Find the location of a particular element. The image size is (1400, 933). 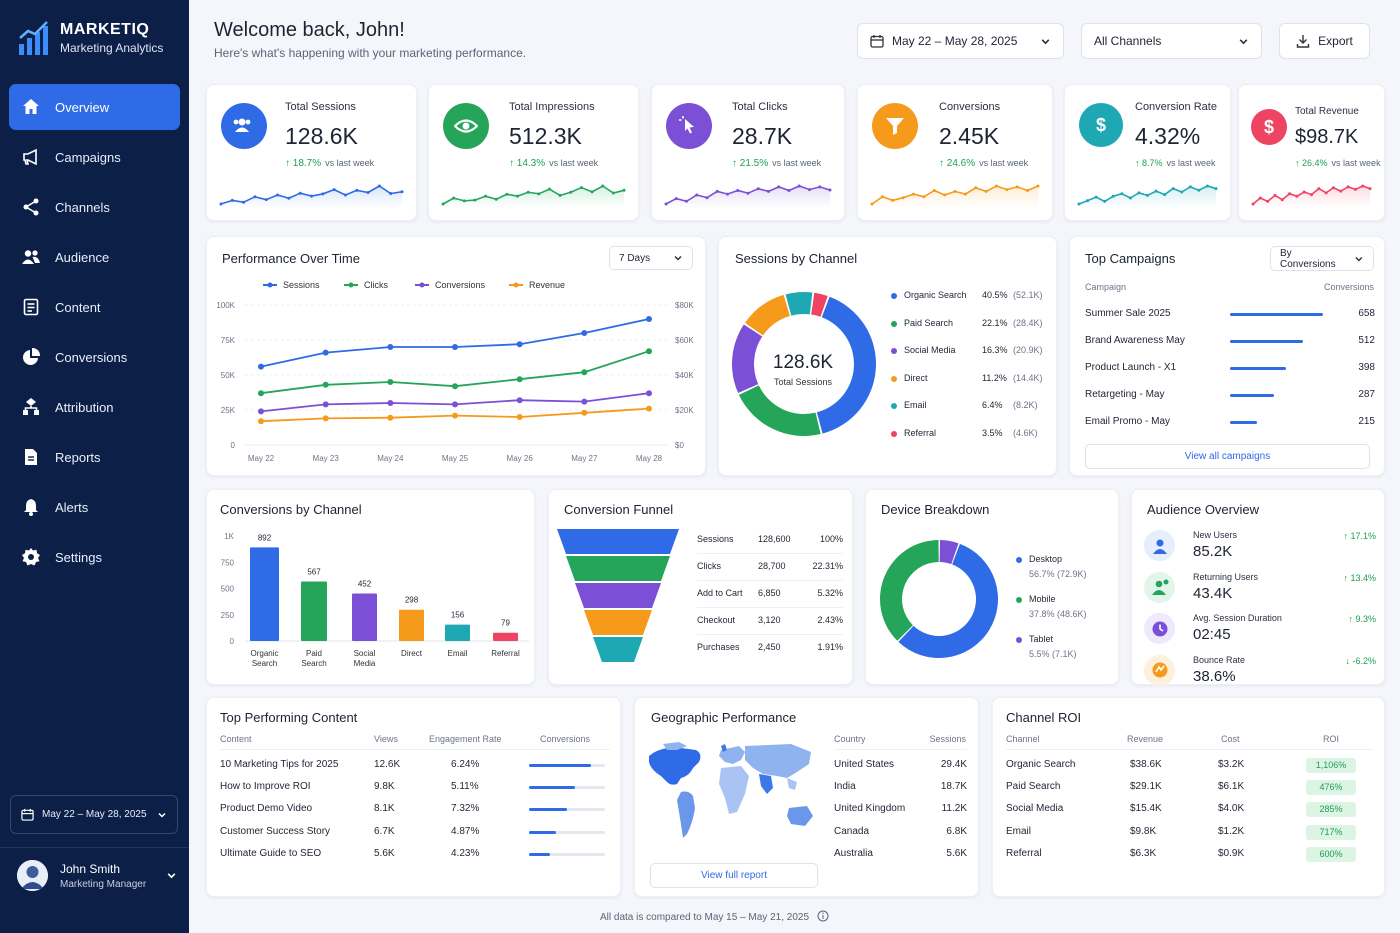

content-row: How to Improve ROI 9.8K 5.11% is located at coordinates (415, 788).